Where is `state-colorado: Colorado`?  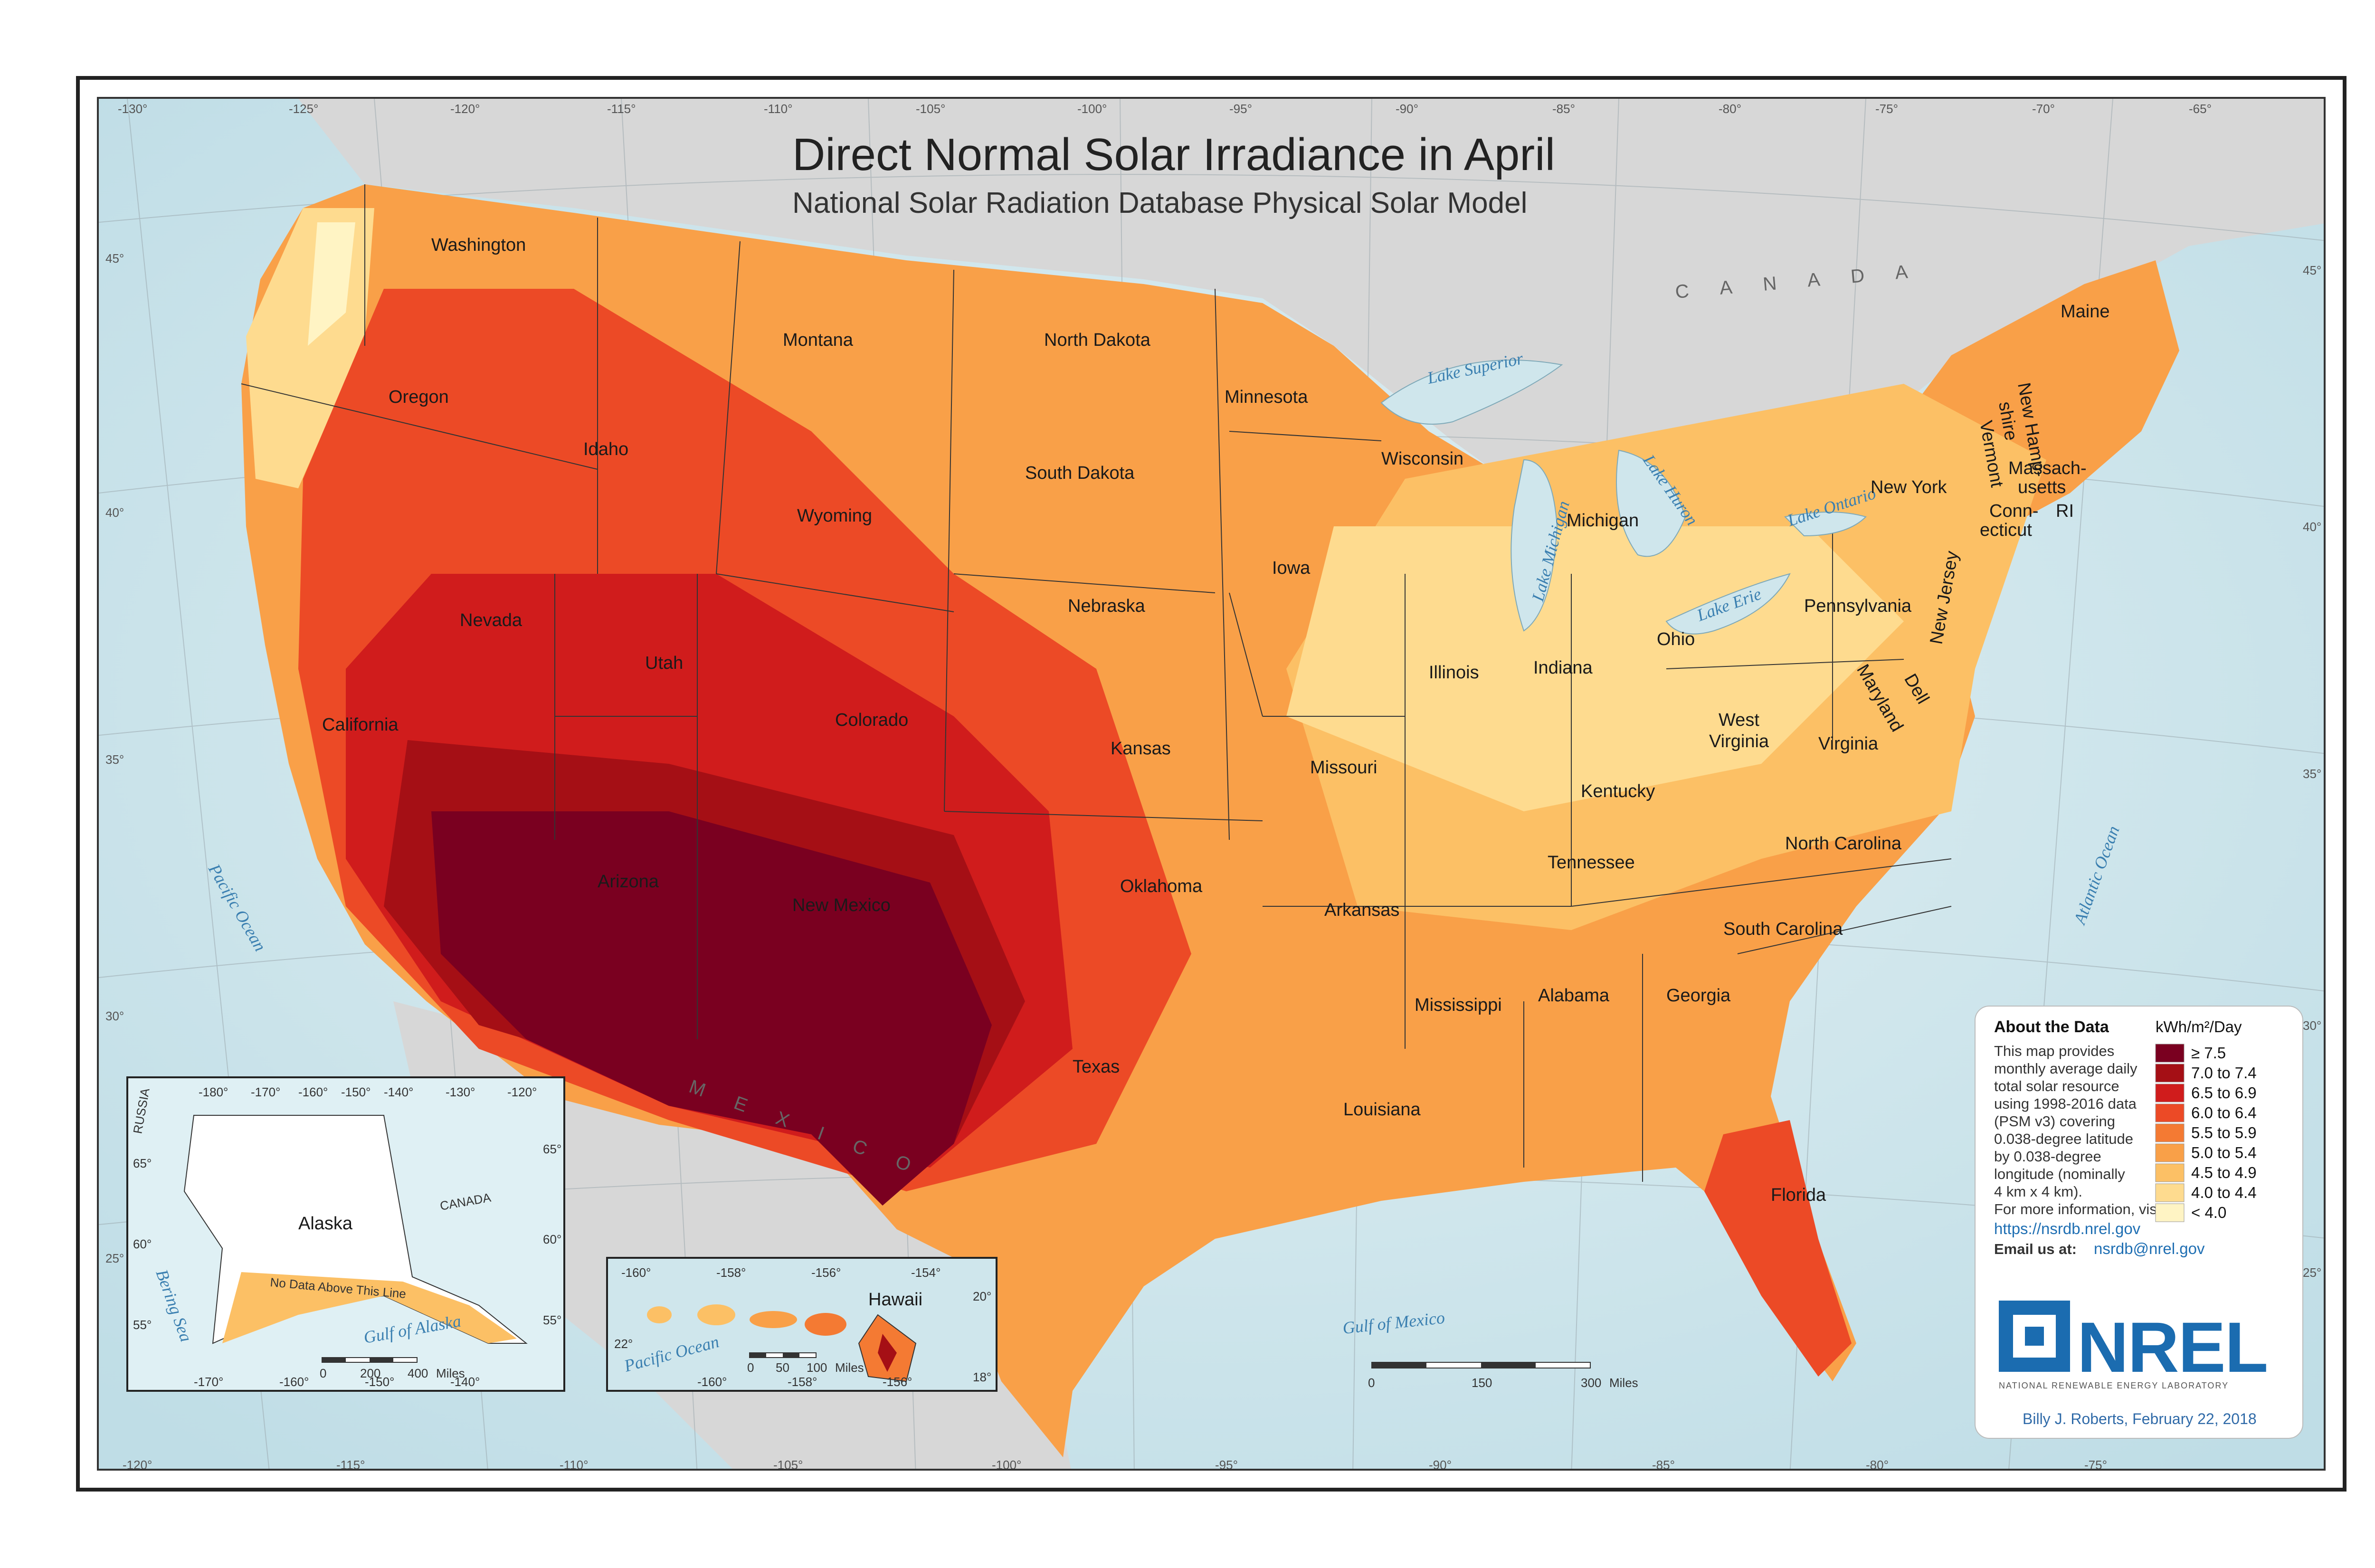
state-colorado: Colorado is located at coordinates (871, 720).